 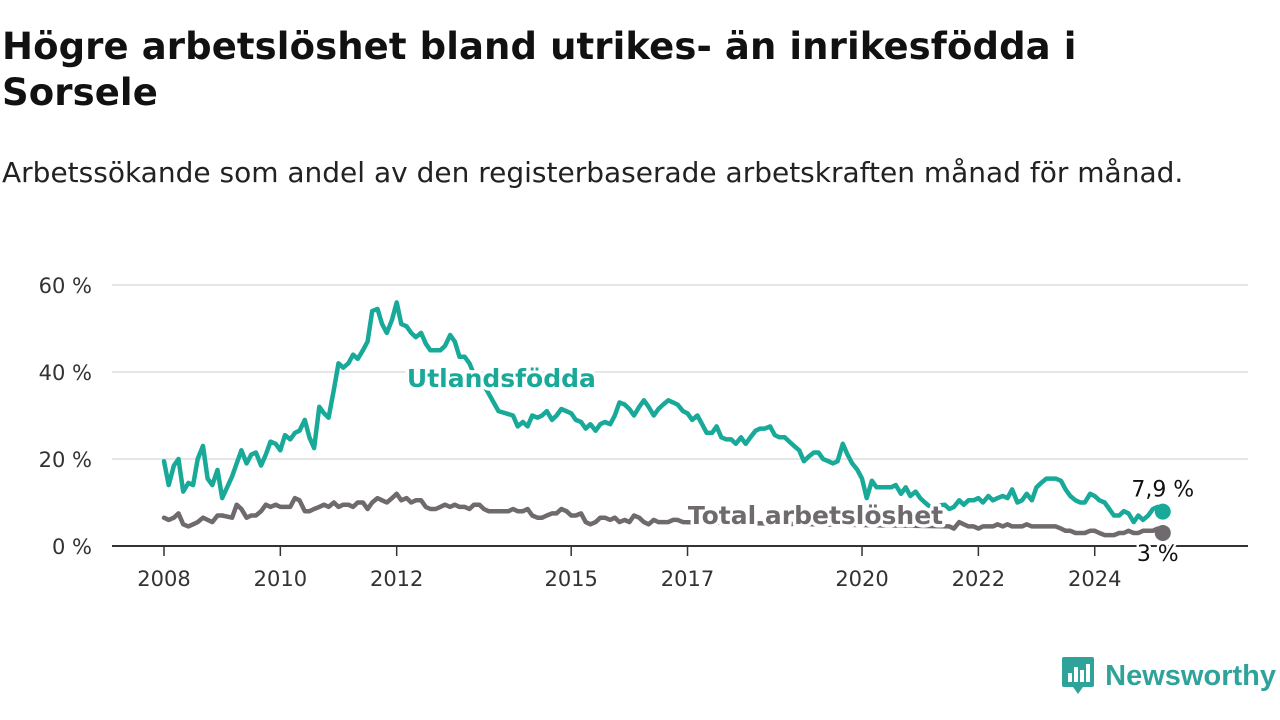 What do you see at coordinates (687, 579) in the screenshot?
I see `x-tick-label: 2017` at bounding box center [687, 579].